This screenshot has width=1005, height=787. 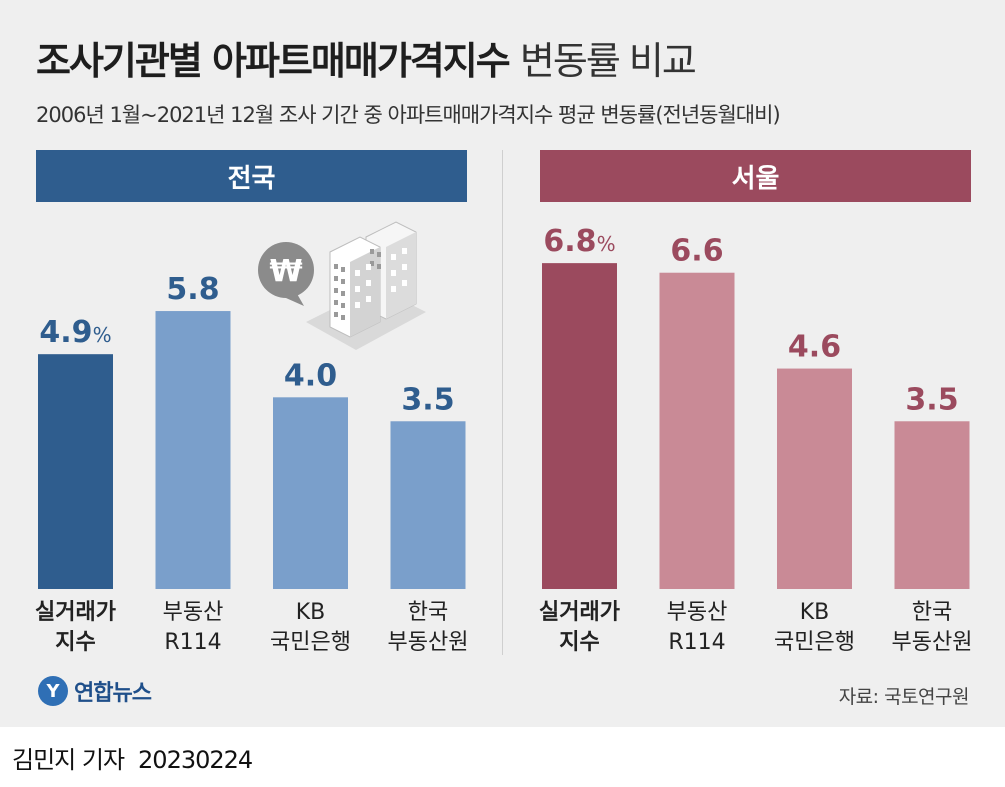 I want to click on panel-title-seoul: 서울, so click(x=755, y=176).